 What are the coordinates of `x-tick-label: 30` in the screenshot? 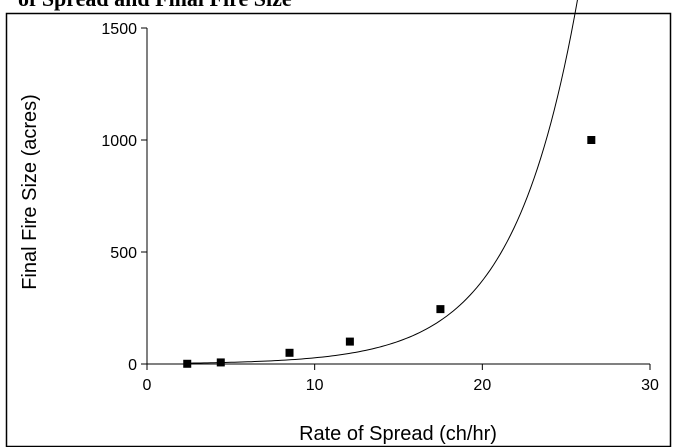 It's located at (650, 385).